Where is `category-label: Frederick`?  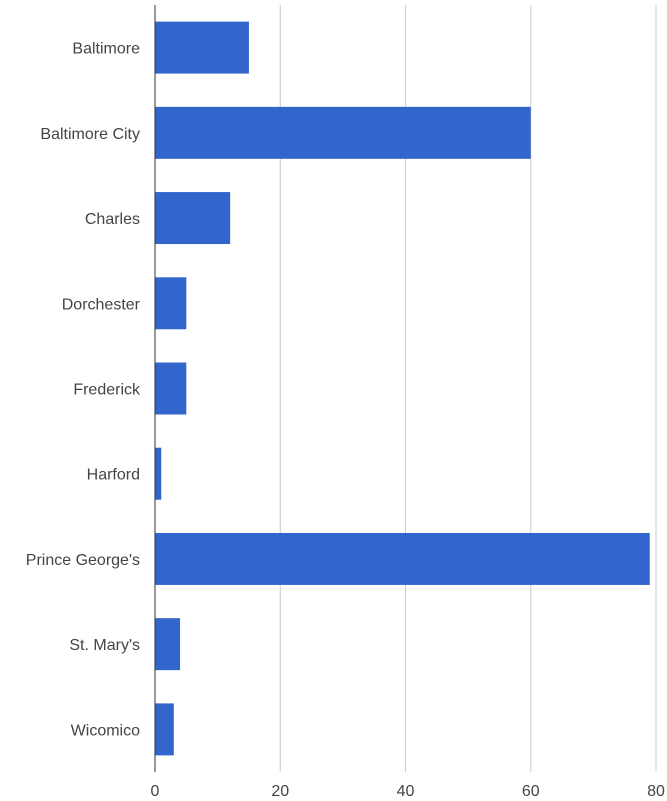 category-label: Frederick is located at coordinates (107, 390).